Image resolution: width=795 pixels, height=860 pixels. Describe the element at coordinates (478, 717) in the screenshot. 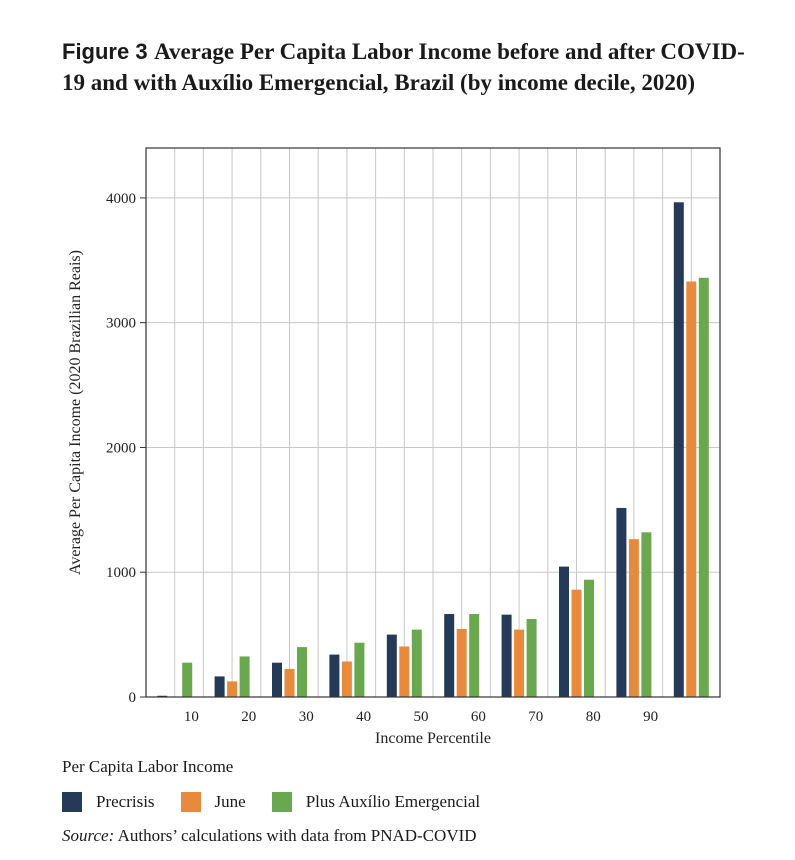

I see `x-tick-label: 60` at that location.